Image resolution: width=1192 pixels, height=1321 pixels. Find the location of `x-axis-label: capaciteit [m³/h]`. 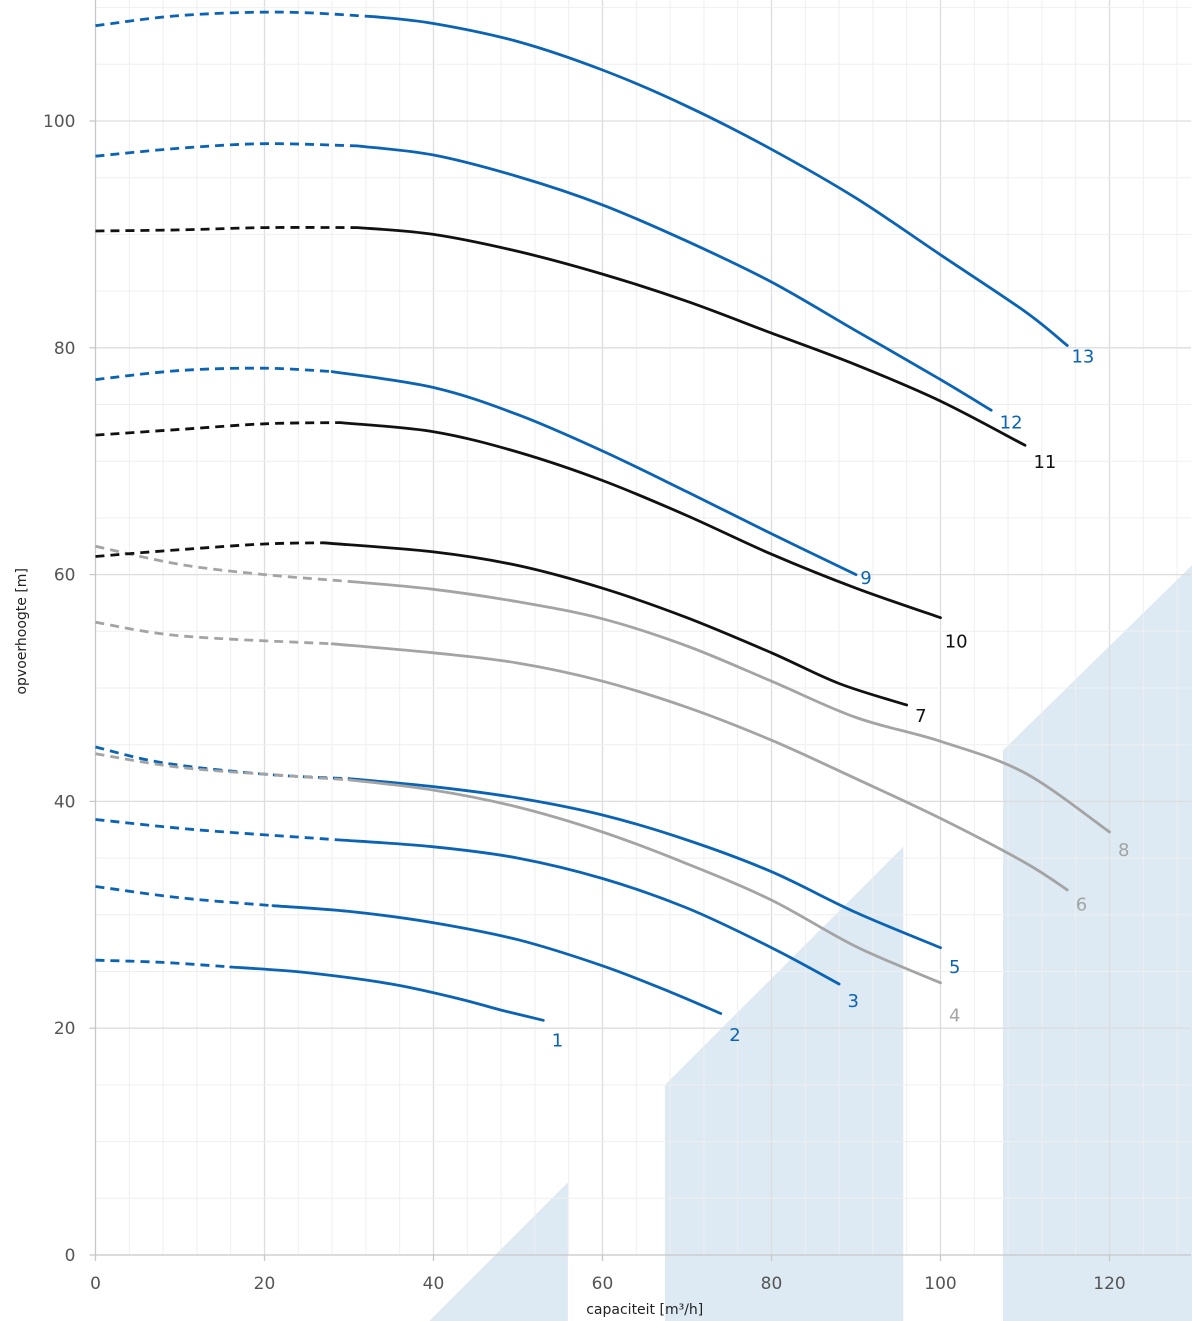

x-axis-label: capaciteit [m³/h] is located at coordinates (644, 1310).